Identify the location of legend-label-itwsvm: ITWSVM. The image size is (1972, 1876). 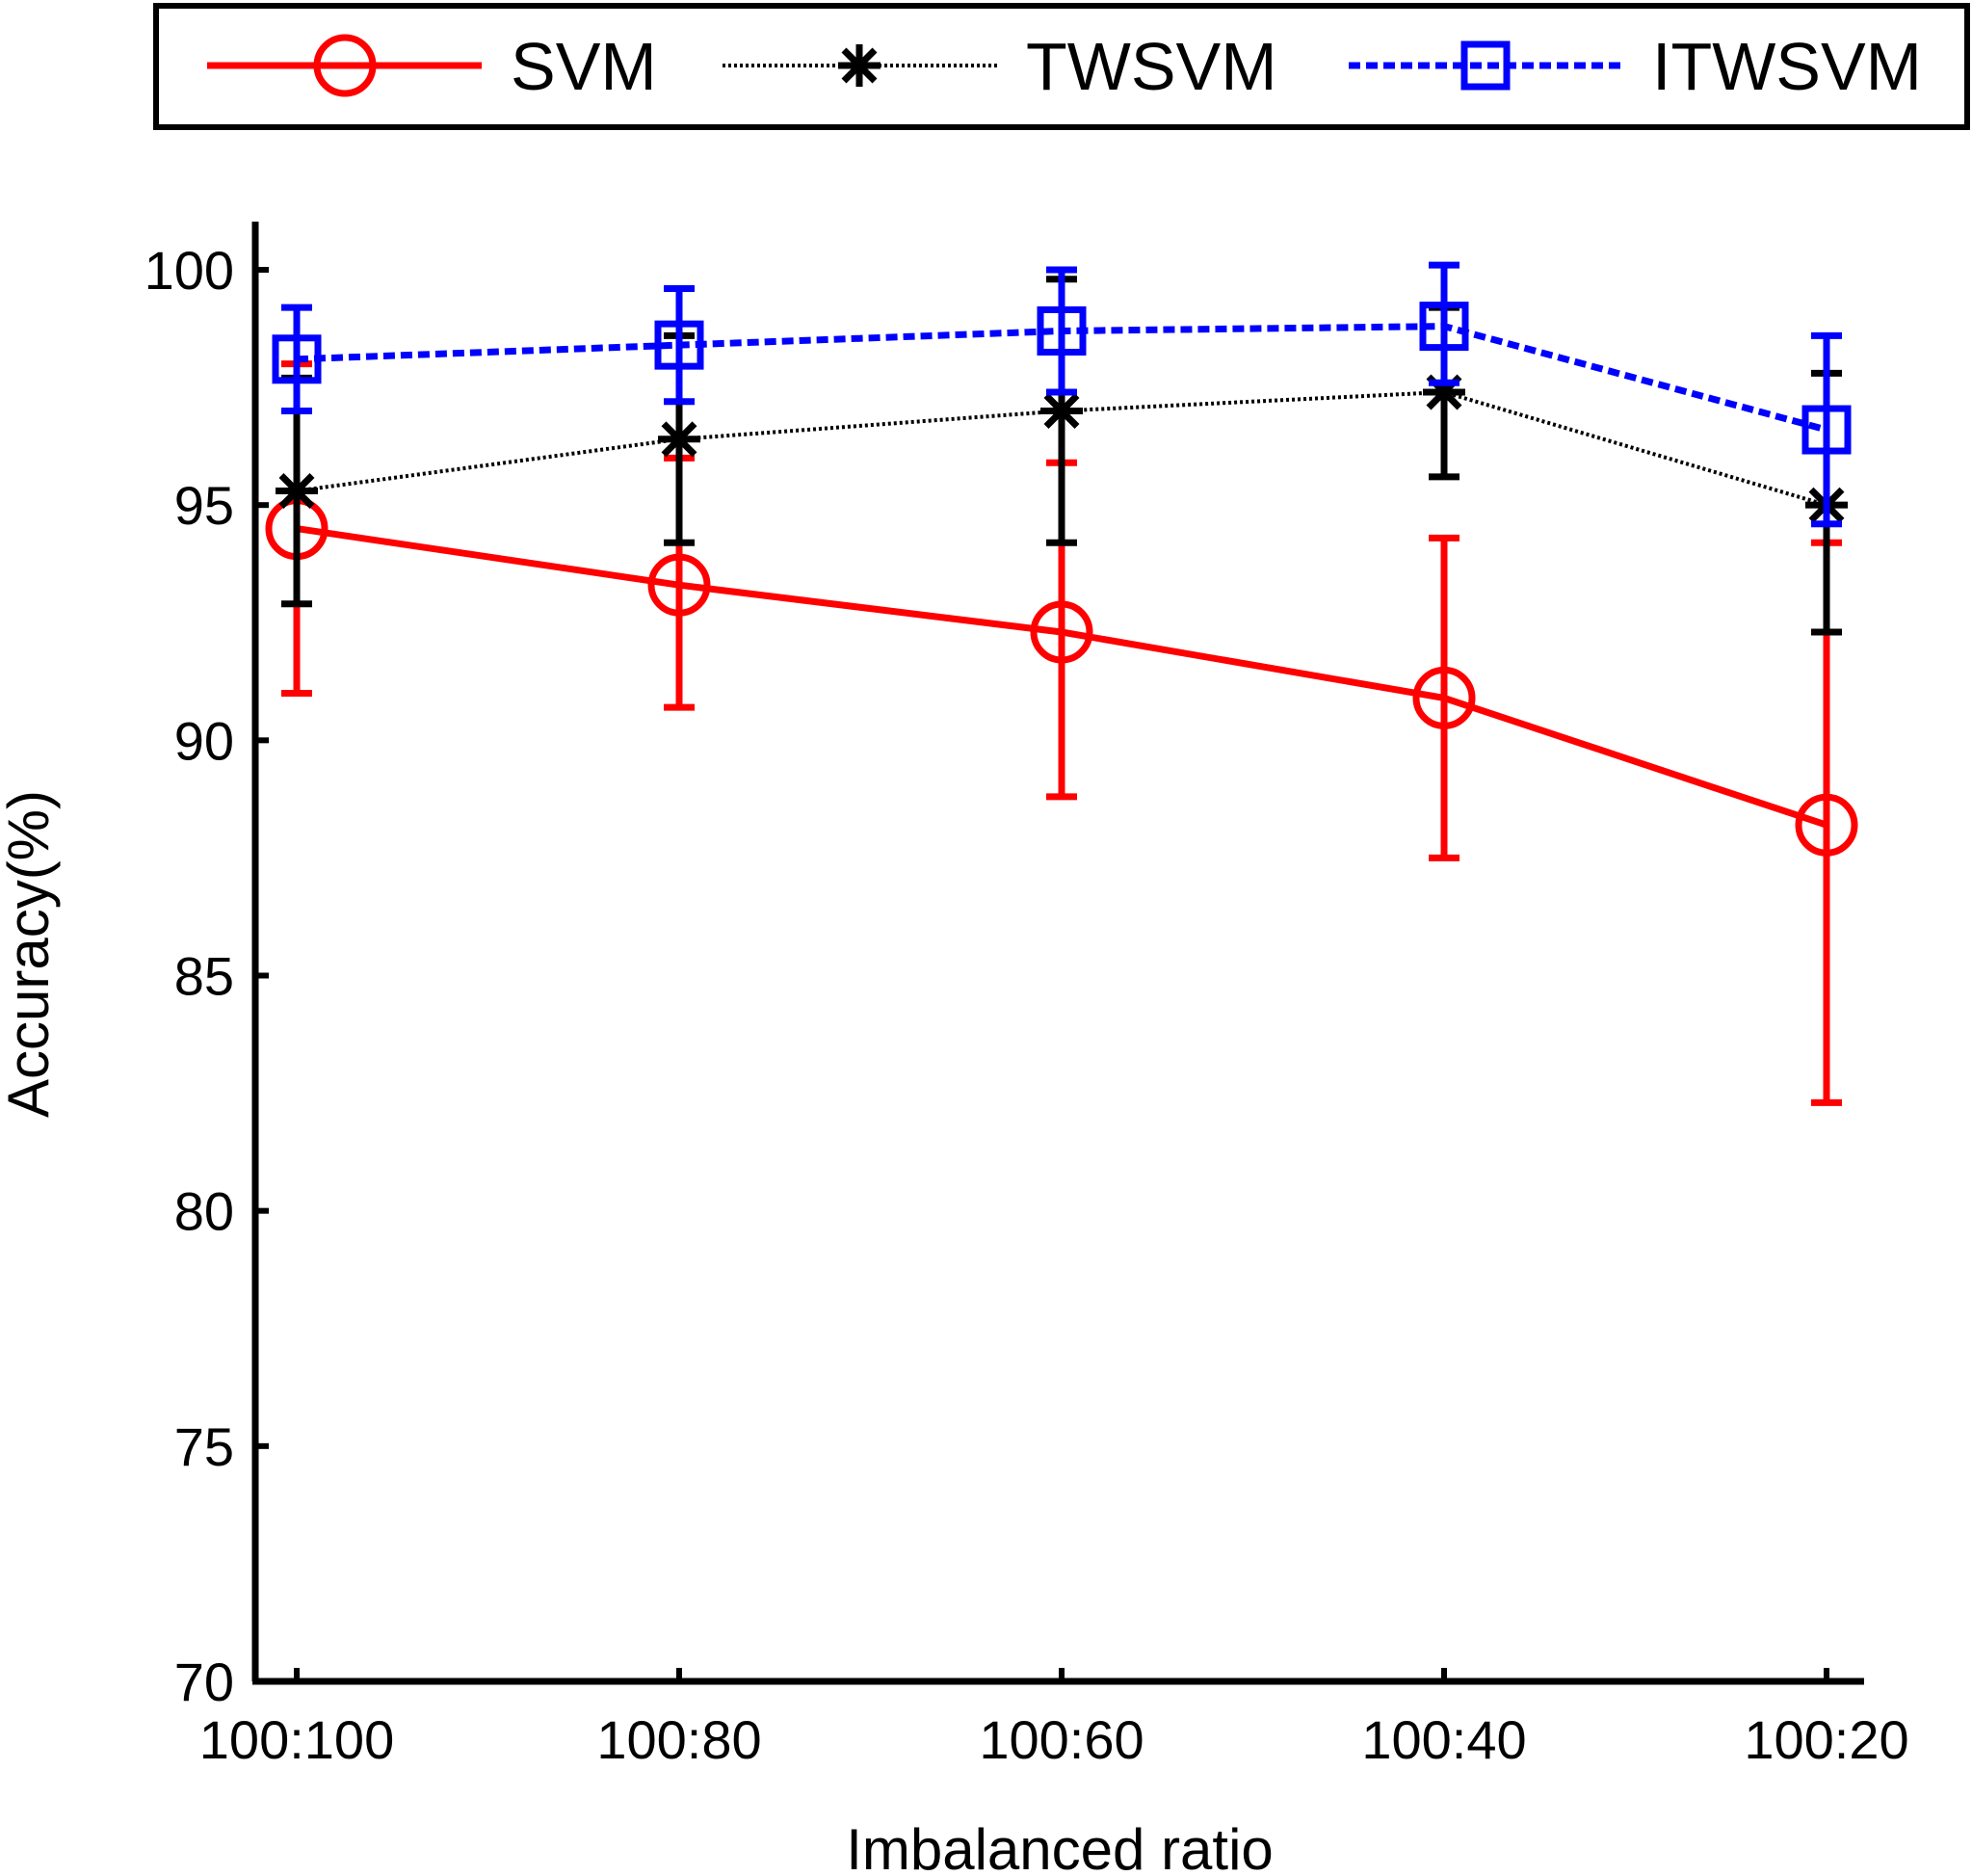
(1787, 66).